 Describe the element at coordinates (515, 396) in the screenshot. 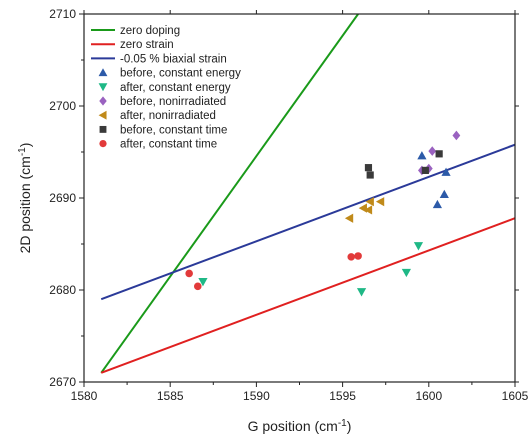

I see `x-tick-label: 1605` at that location.